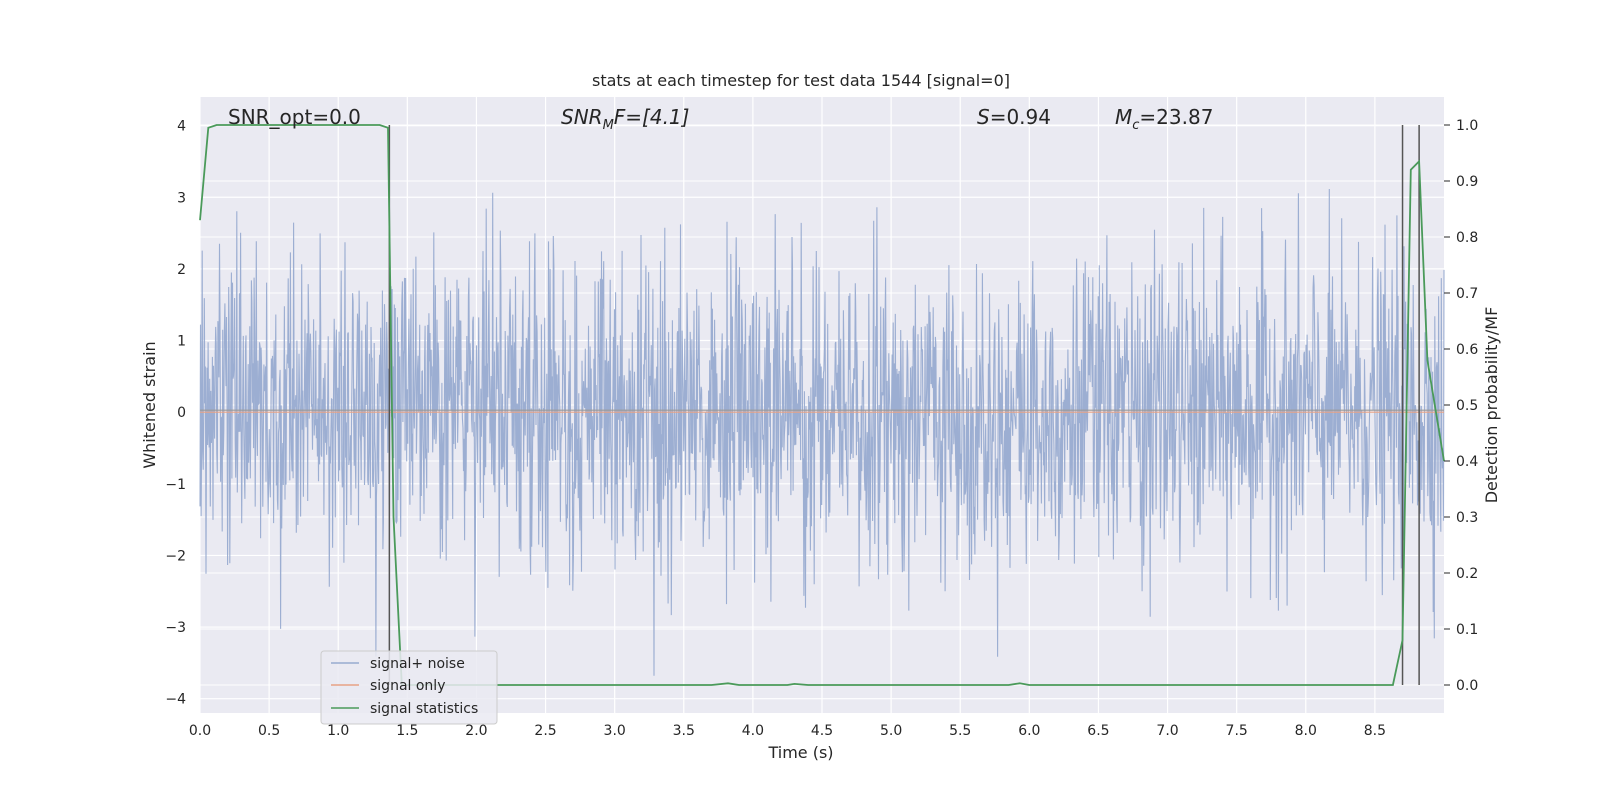 The height and width of the screenshot is (800, 1600). Describe the element at coordinates (175, 700) in the screenshot. I see `y-tick-label: −4` at that location.